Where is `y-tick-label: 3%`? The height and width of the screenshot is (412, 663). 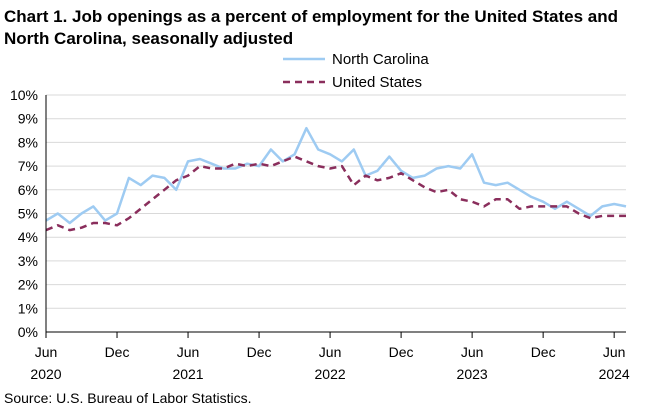 y-tick-label: 3% is located at coordinates (28, 261).